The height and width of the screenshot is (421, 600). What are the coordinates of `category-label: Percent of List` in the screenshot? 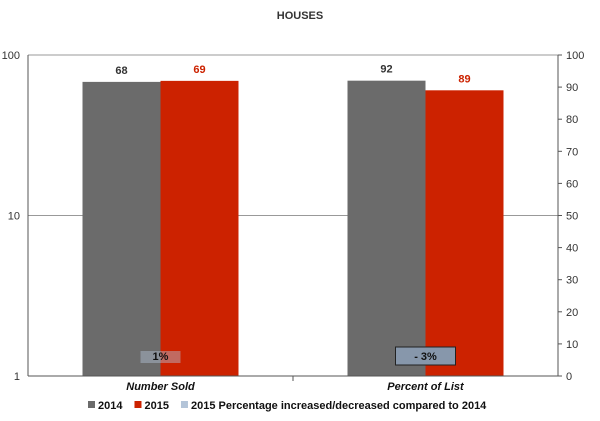 It's located at (426, 387).